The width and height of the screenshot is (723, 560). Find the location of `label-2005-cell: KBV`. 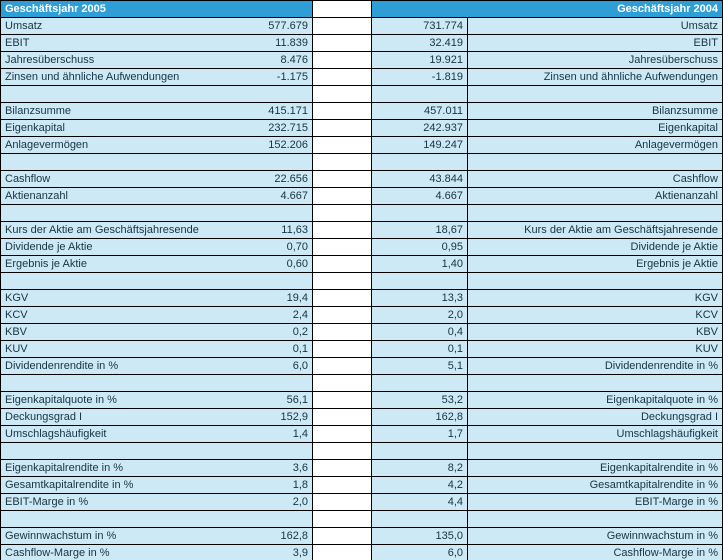

label-2005-cell: KBV is located at coordinates (115, 332).